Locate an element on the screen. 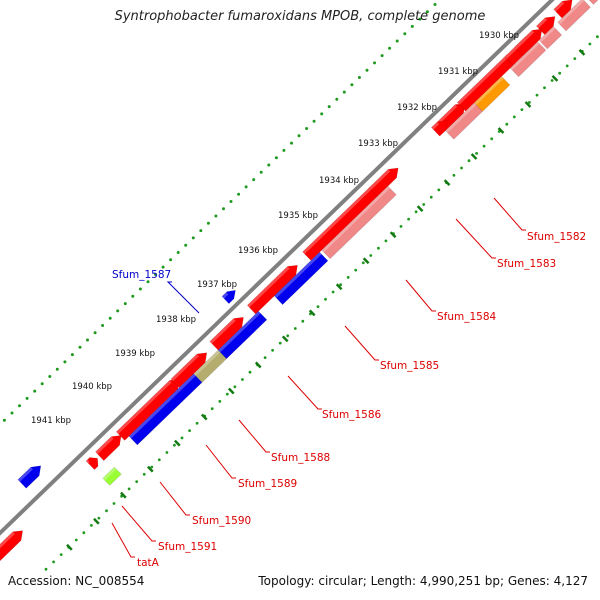 The width and height of the screenshot is (600, 600). scale-label: 1933 kbp is located at coordinates (378, 144).